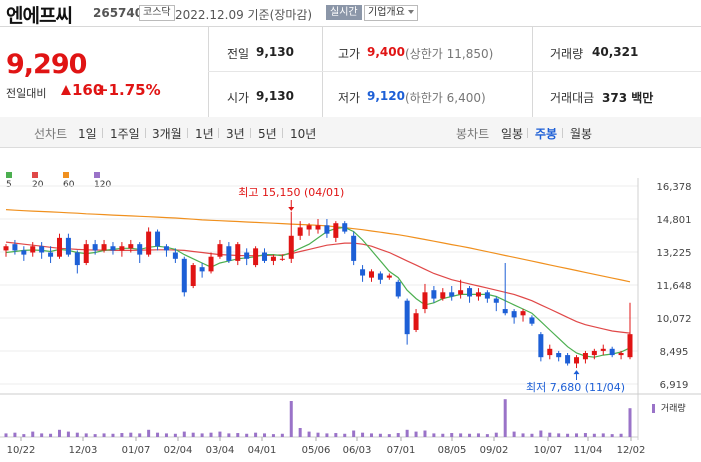  What do you see at coordinates (244, 15) in the screenshot?
I see `base-date: 2022.12.09 기준(장마감)` at bounding box center [244, 15].